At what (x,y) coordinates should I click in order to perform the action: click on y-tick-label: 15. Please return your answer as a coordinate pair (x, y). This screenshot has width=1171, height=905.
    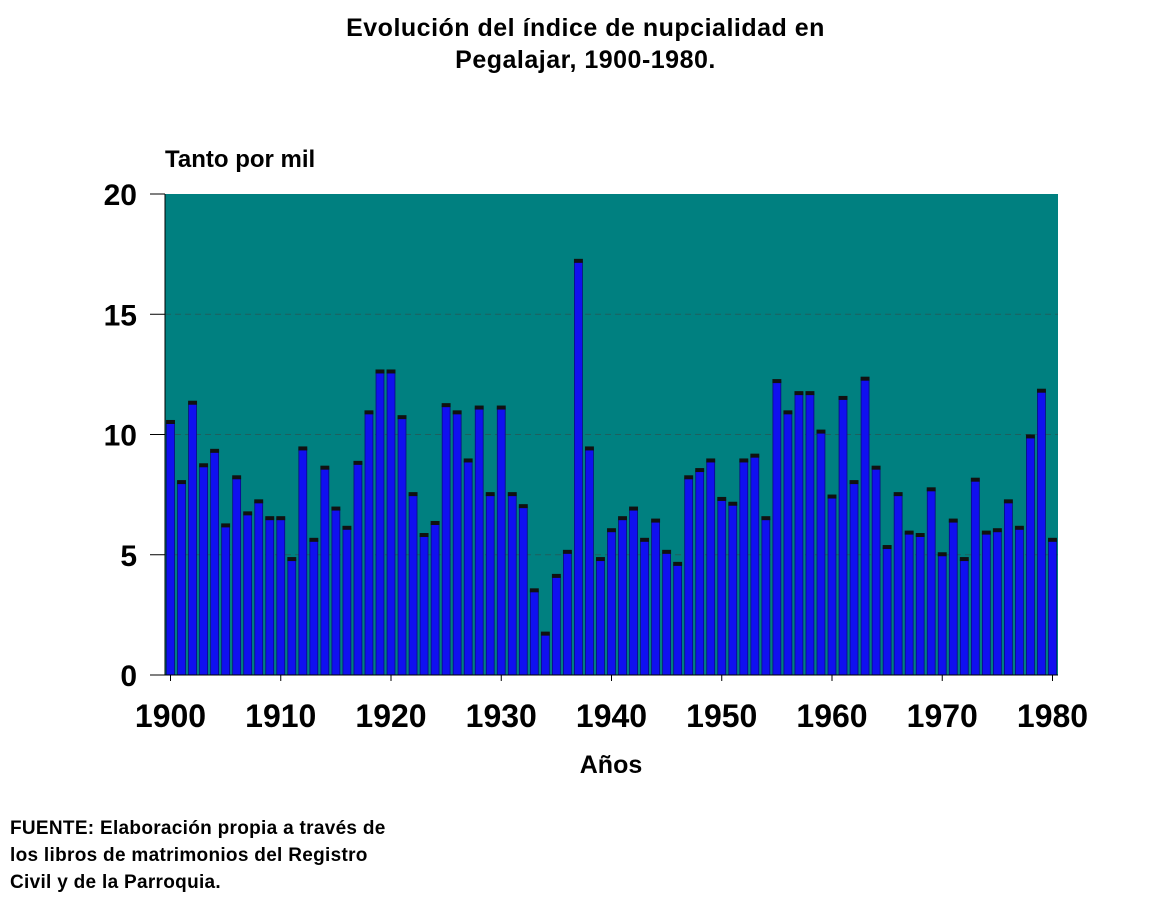
    Looking at the image, I should click on (120, 315).